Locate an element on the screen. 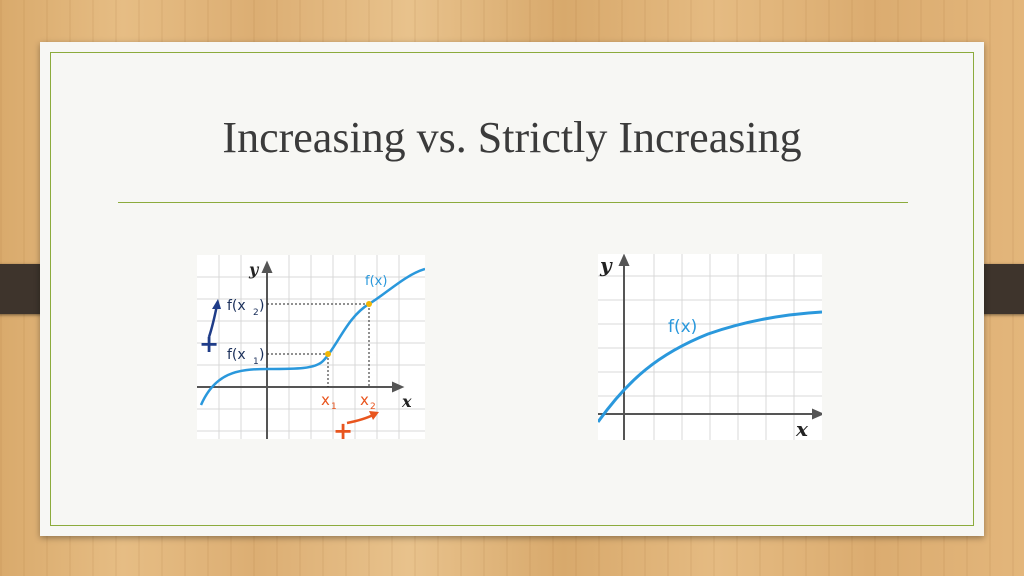 The height and width of the screenshot is (576, 1024). fx1-close: ) is located at coordinates (261, 355).